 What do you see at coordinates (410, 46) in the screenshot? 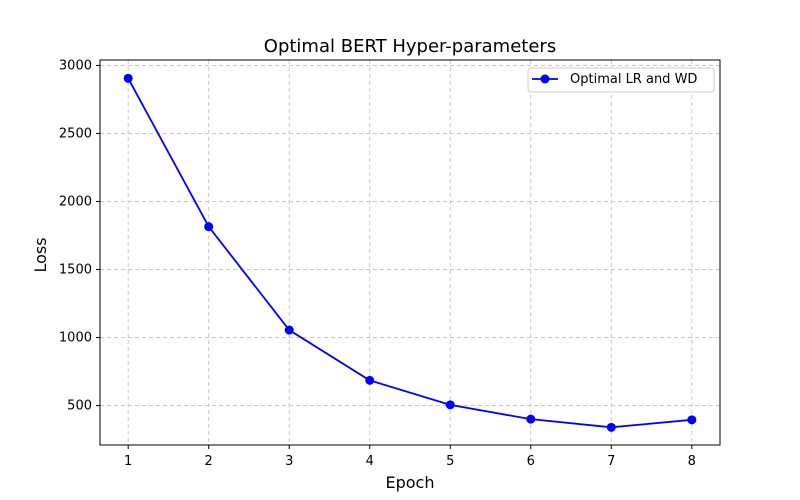
I see `chart-title: Optimal BERT Hyper-parameters` at bounding box center [410, 46].